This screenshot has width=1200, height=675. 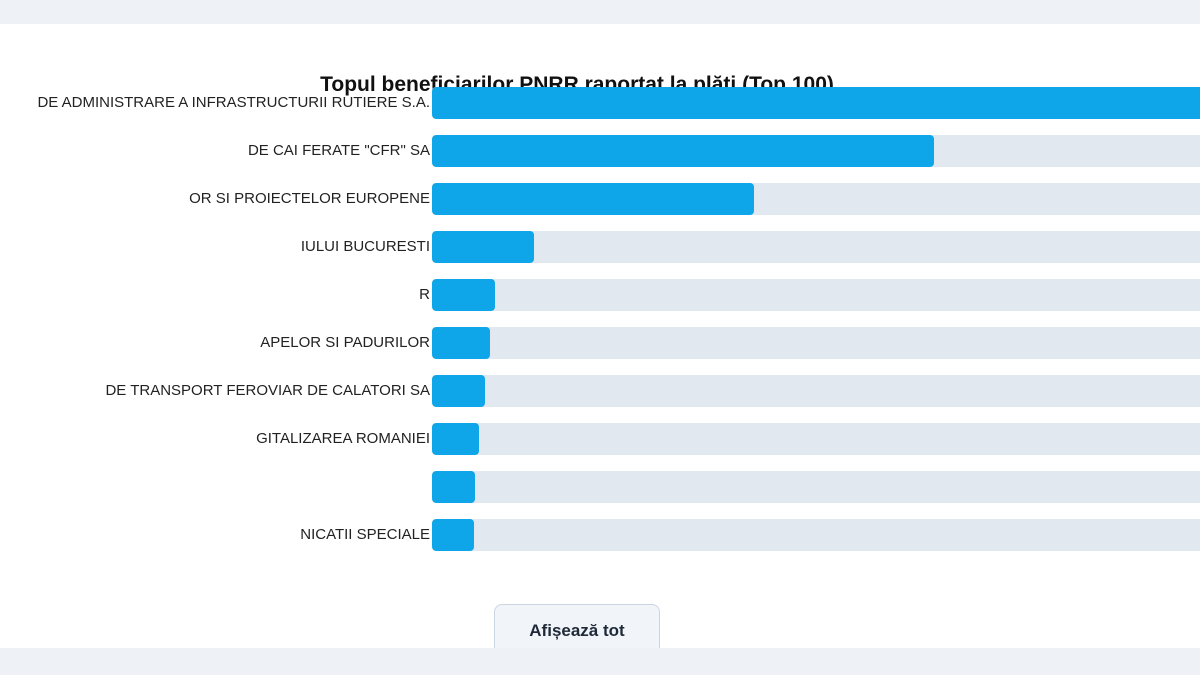 What do you see at coordinates (343, 438) in the screenshot?
I see `bar-label: GITALIZAREA ROMANIEI` at bounding box center [343, 438].